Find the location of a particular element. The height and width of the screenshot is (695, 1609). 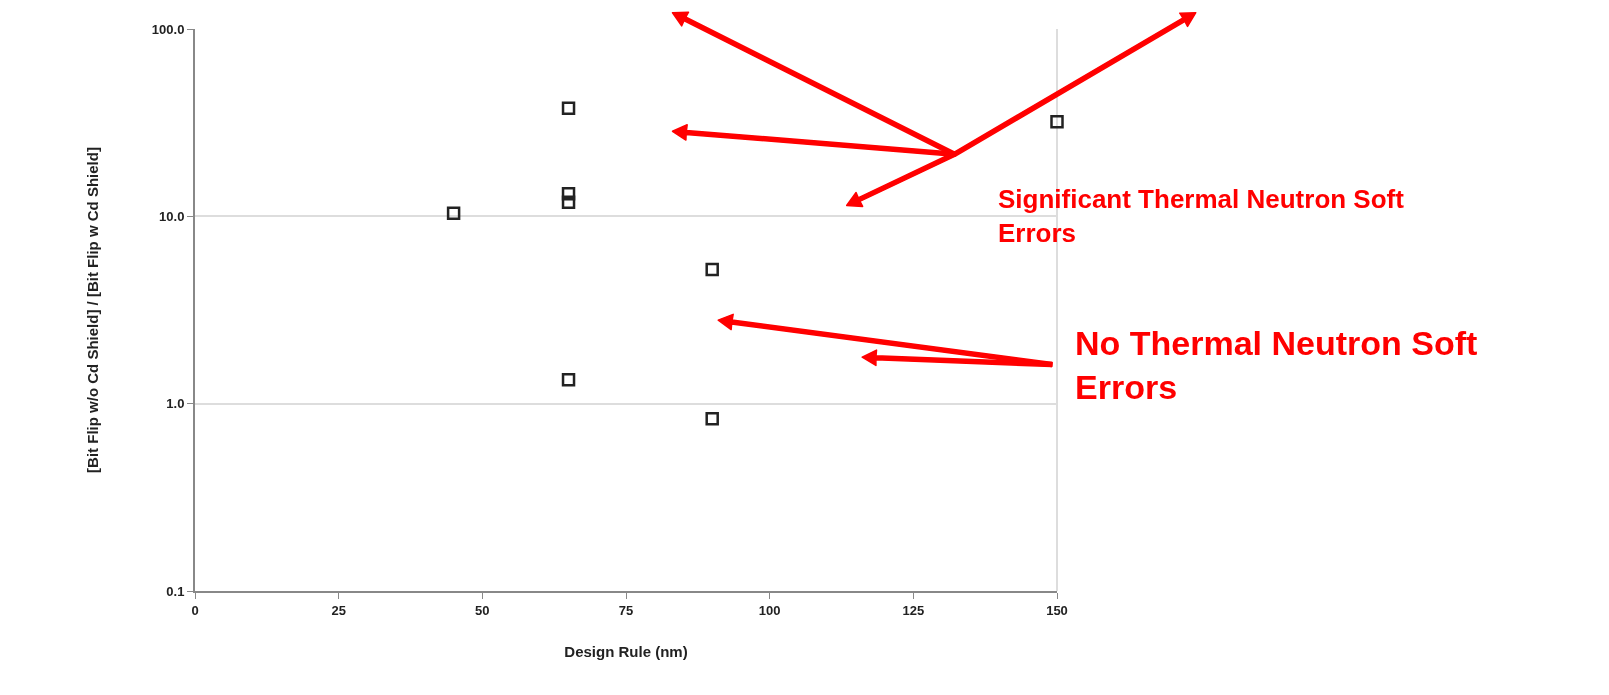

text: No Thermal Neutron Soft Errors is located at coordinates (1276, 365).